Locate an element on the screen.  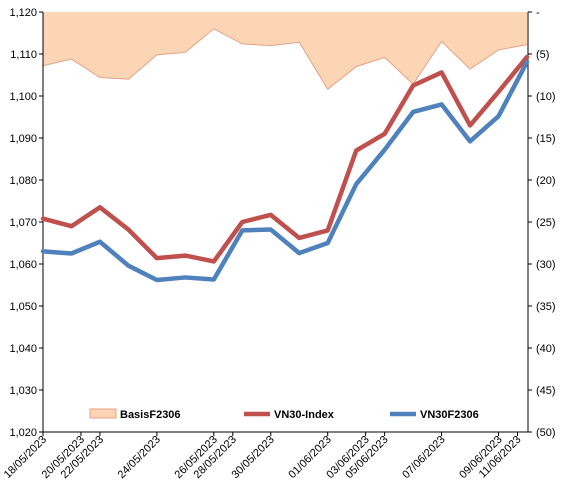
right-tick-label: (15) is located at coordinates (546, 139).